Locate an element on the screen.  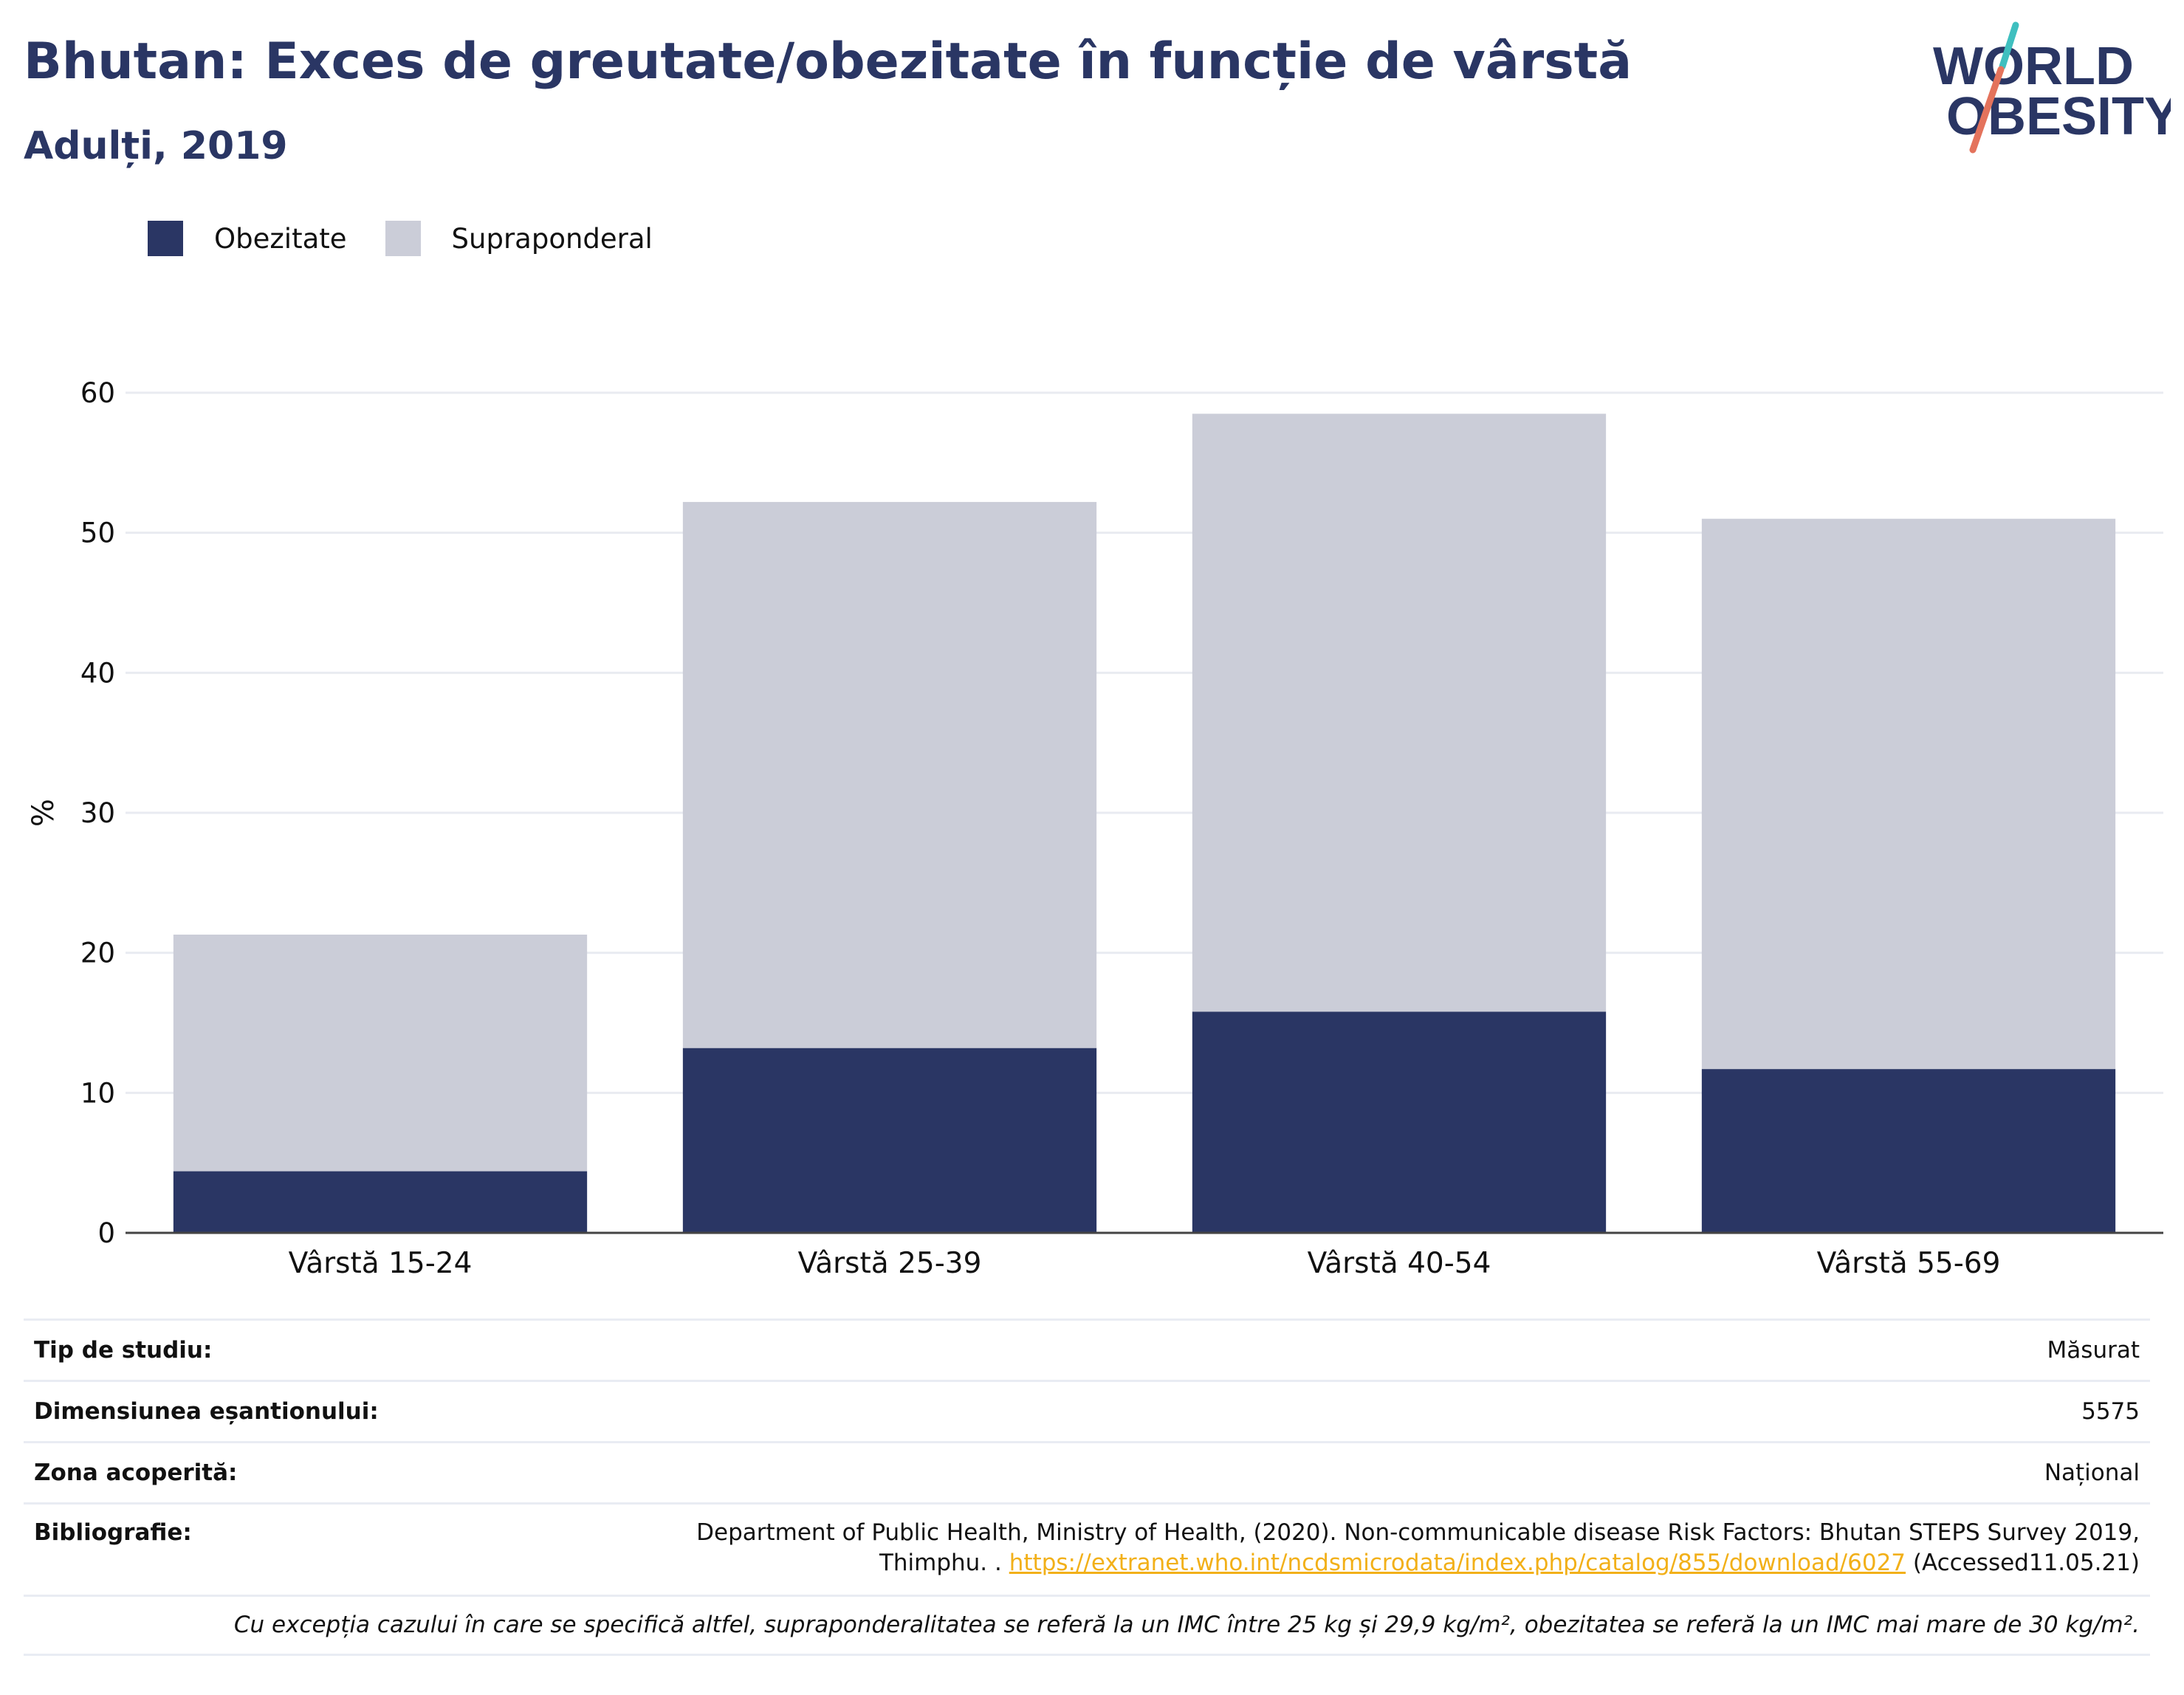
legend-swatch-supraponderal is located at coordinates (403, 238).